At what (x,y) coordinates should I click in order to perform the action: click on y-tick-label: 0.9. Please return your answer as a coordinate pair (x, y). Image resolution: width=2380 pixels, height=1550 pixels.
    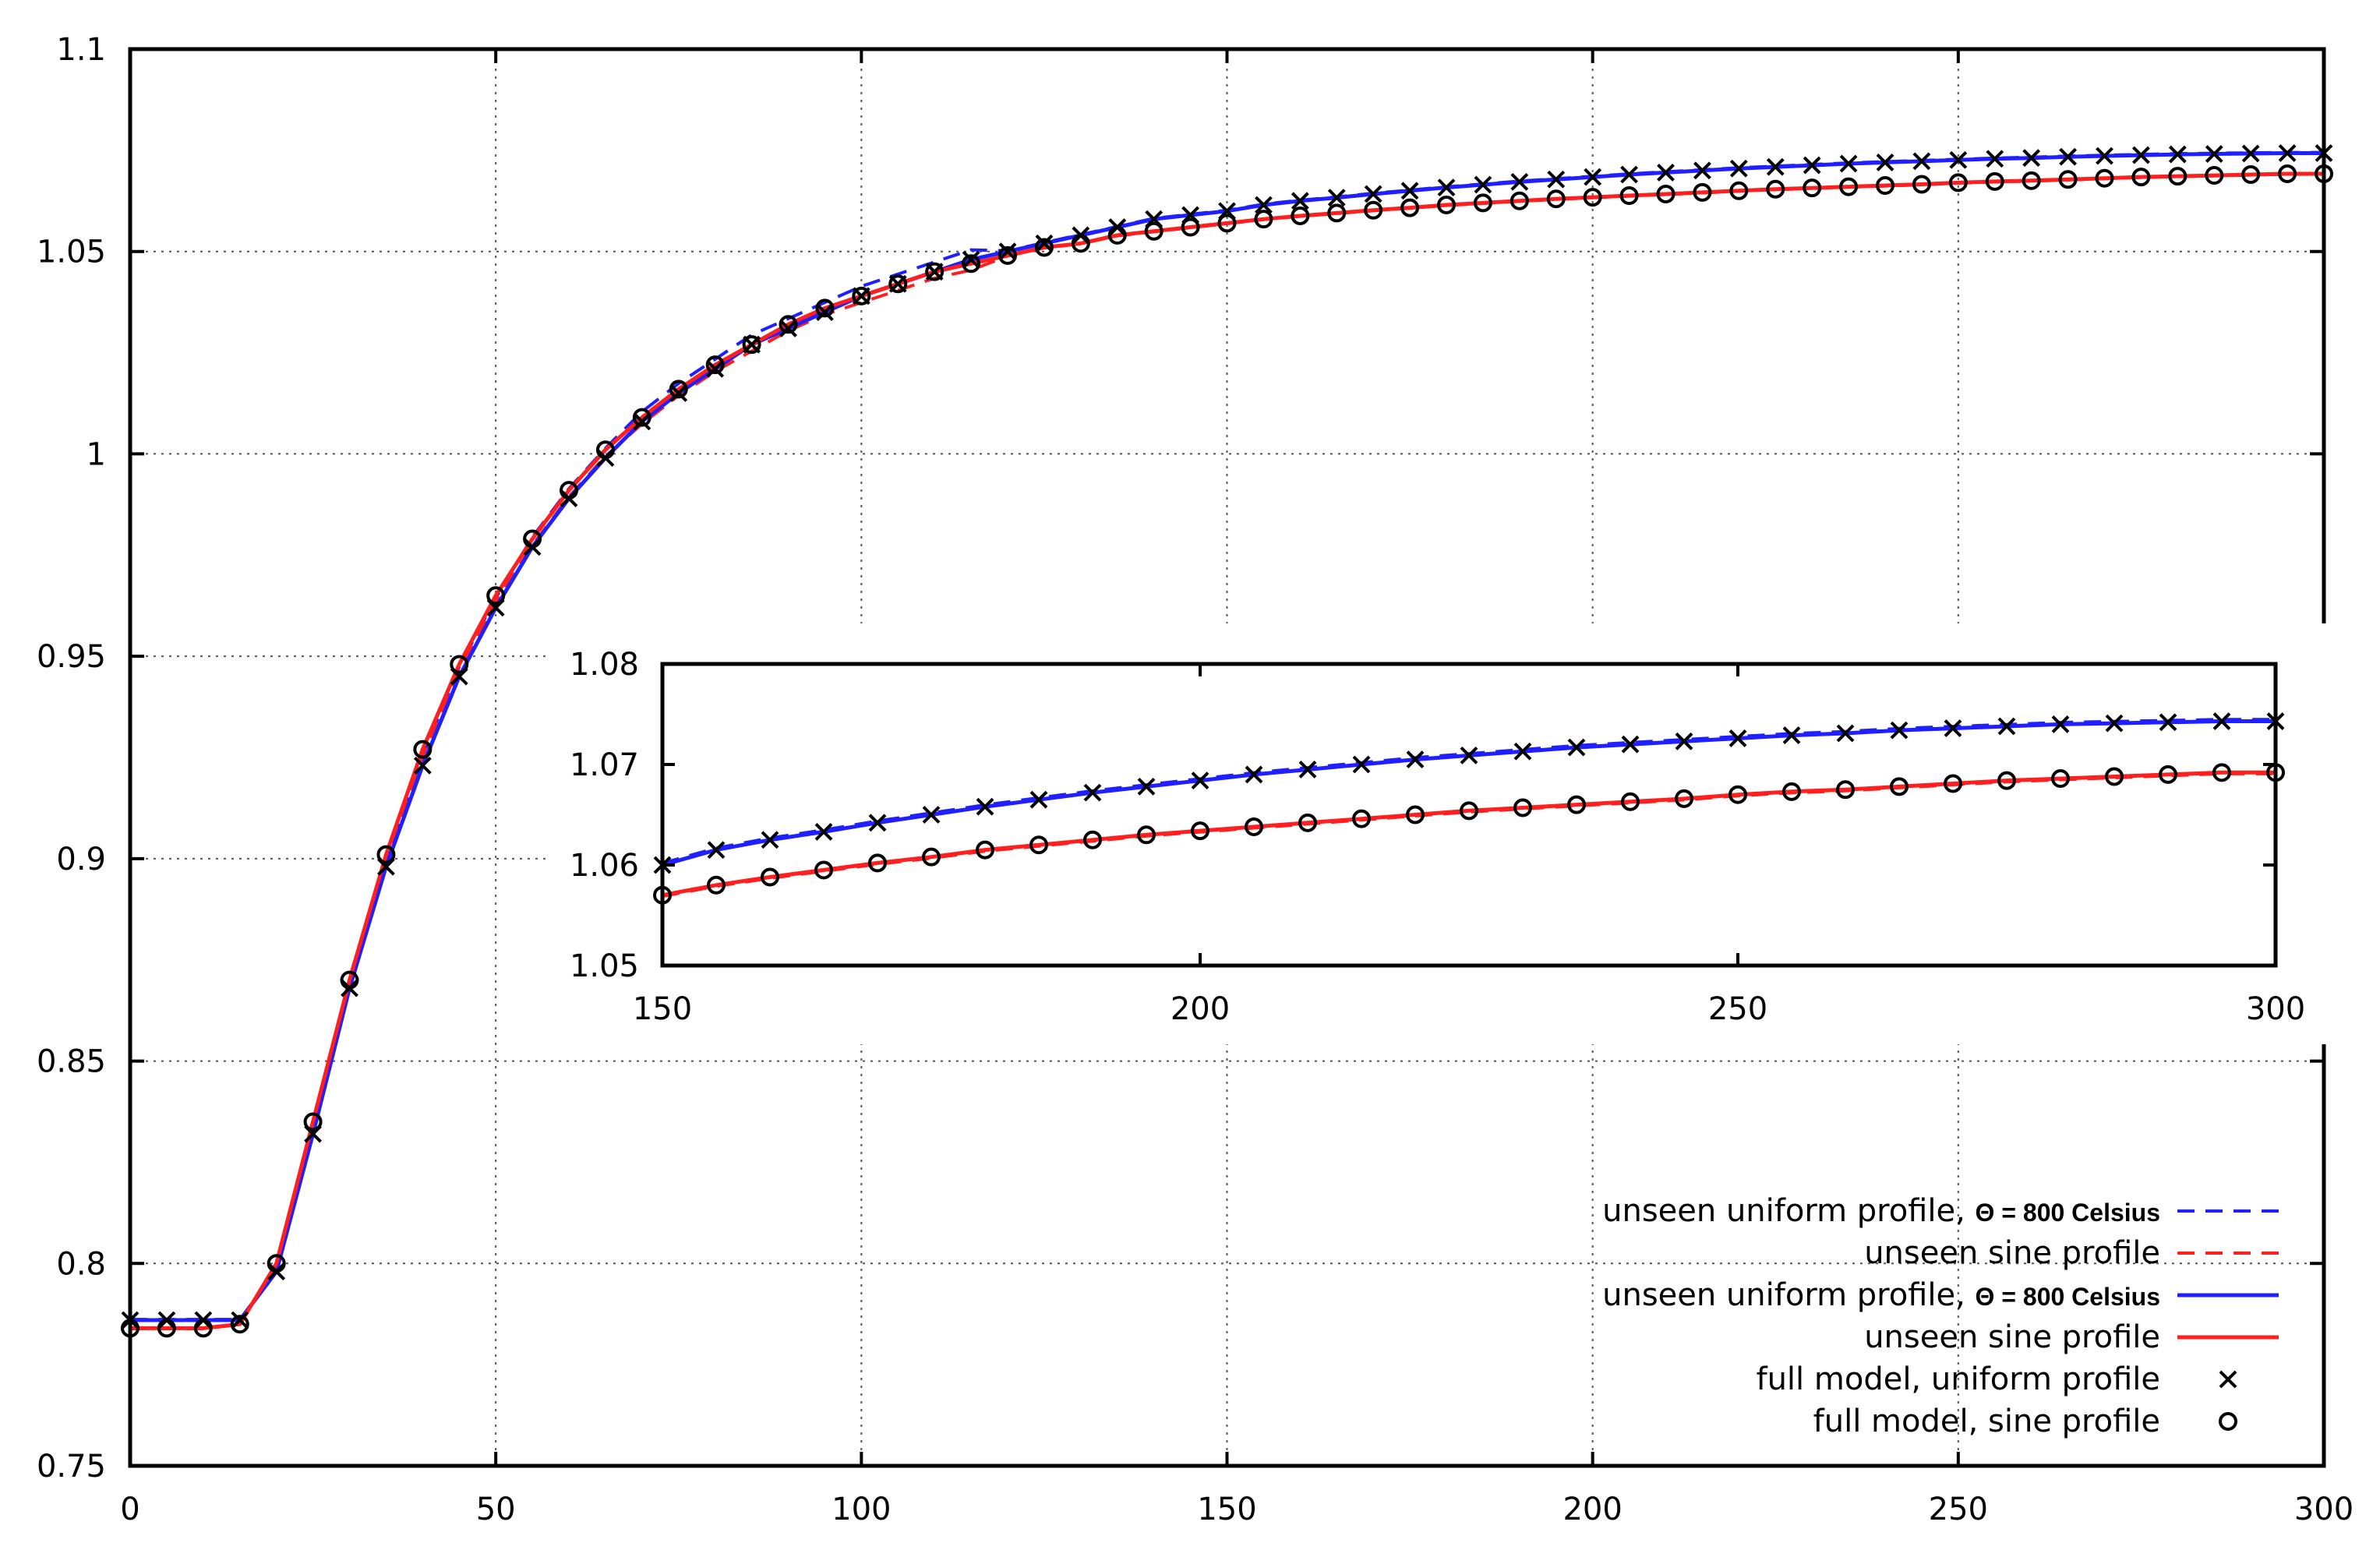
    Looking at the image, I should click on (81, 859).